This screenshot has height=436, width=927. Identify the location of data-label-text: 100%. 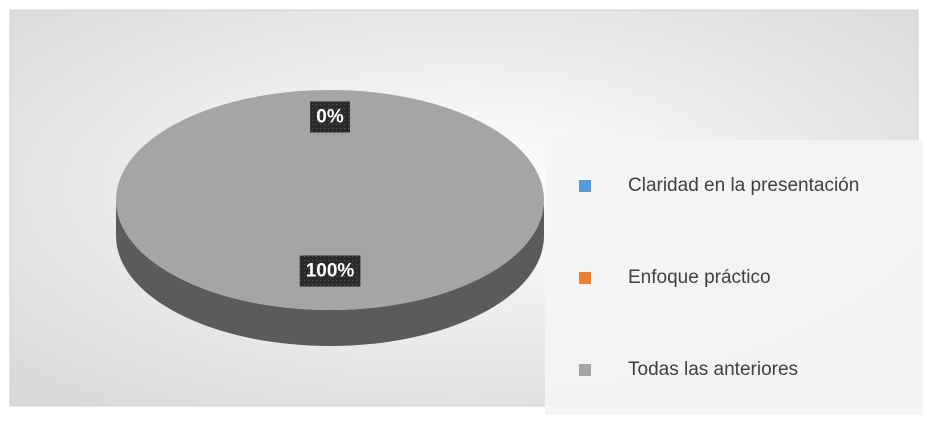
(330, 271).